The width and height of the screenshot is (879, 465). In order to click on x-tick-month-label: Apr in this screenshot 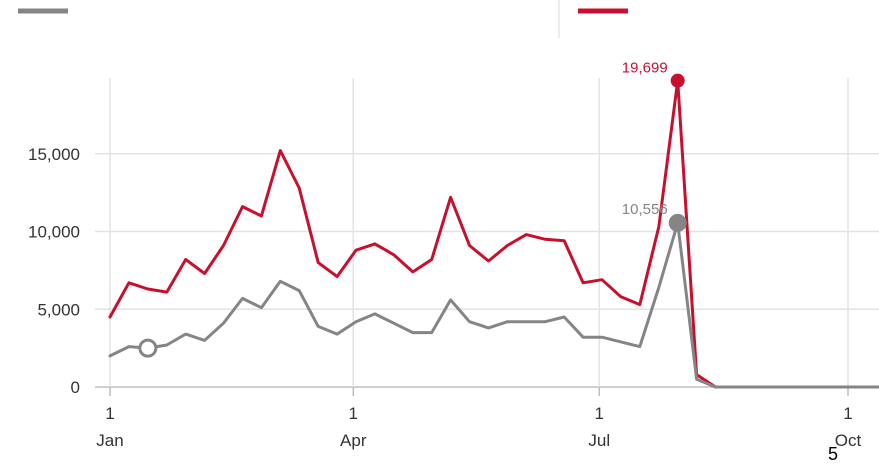, I will do `click(353, 440)`.